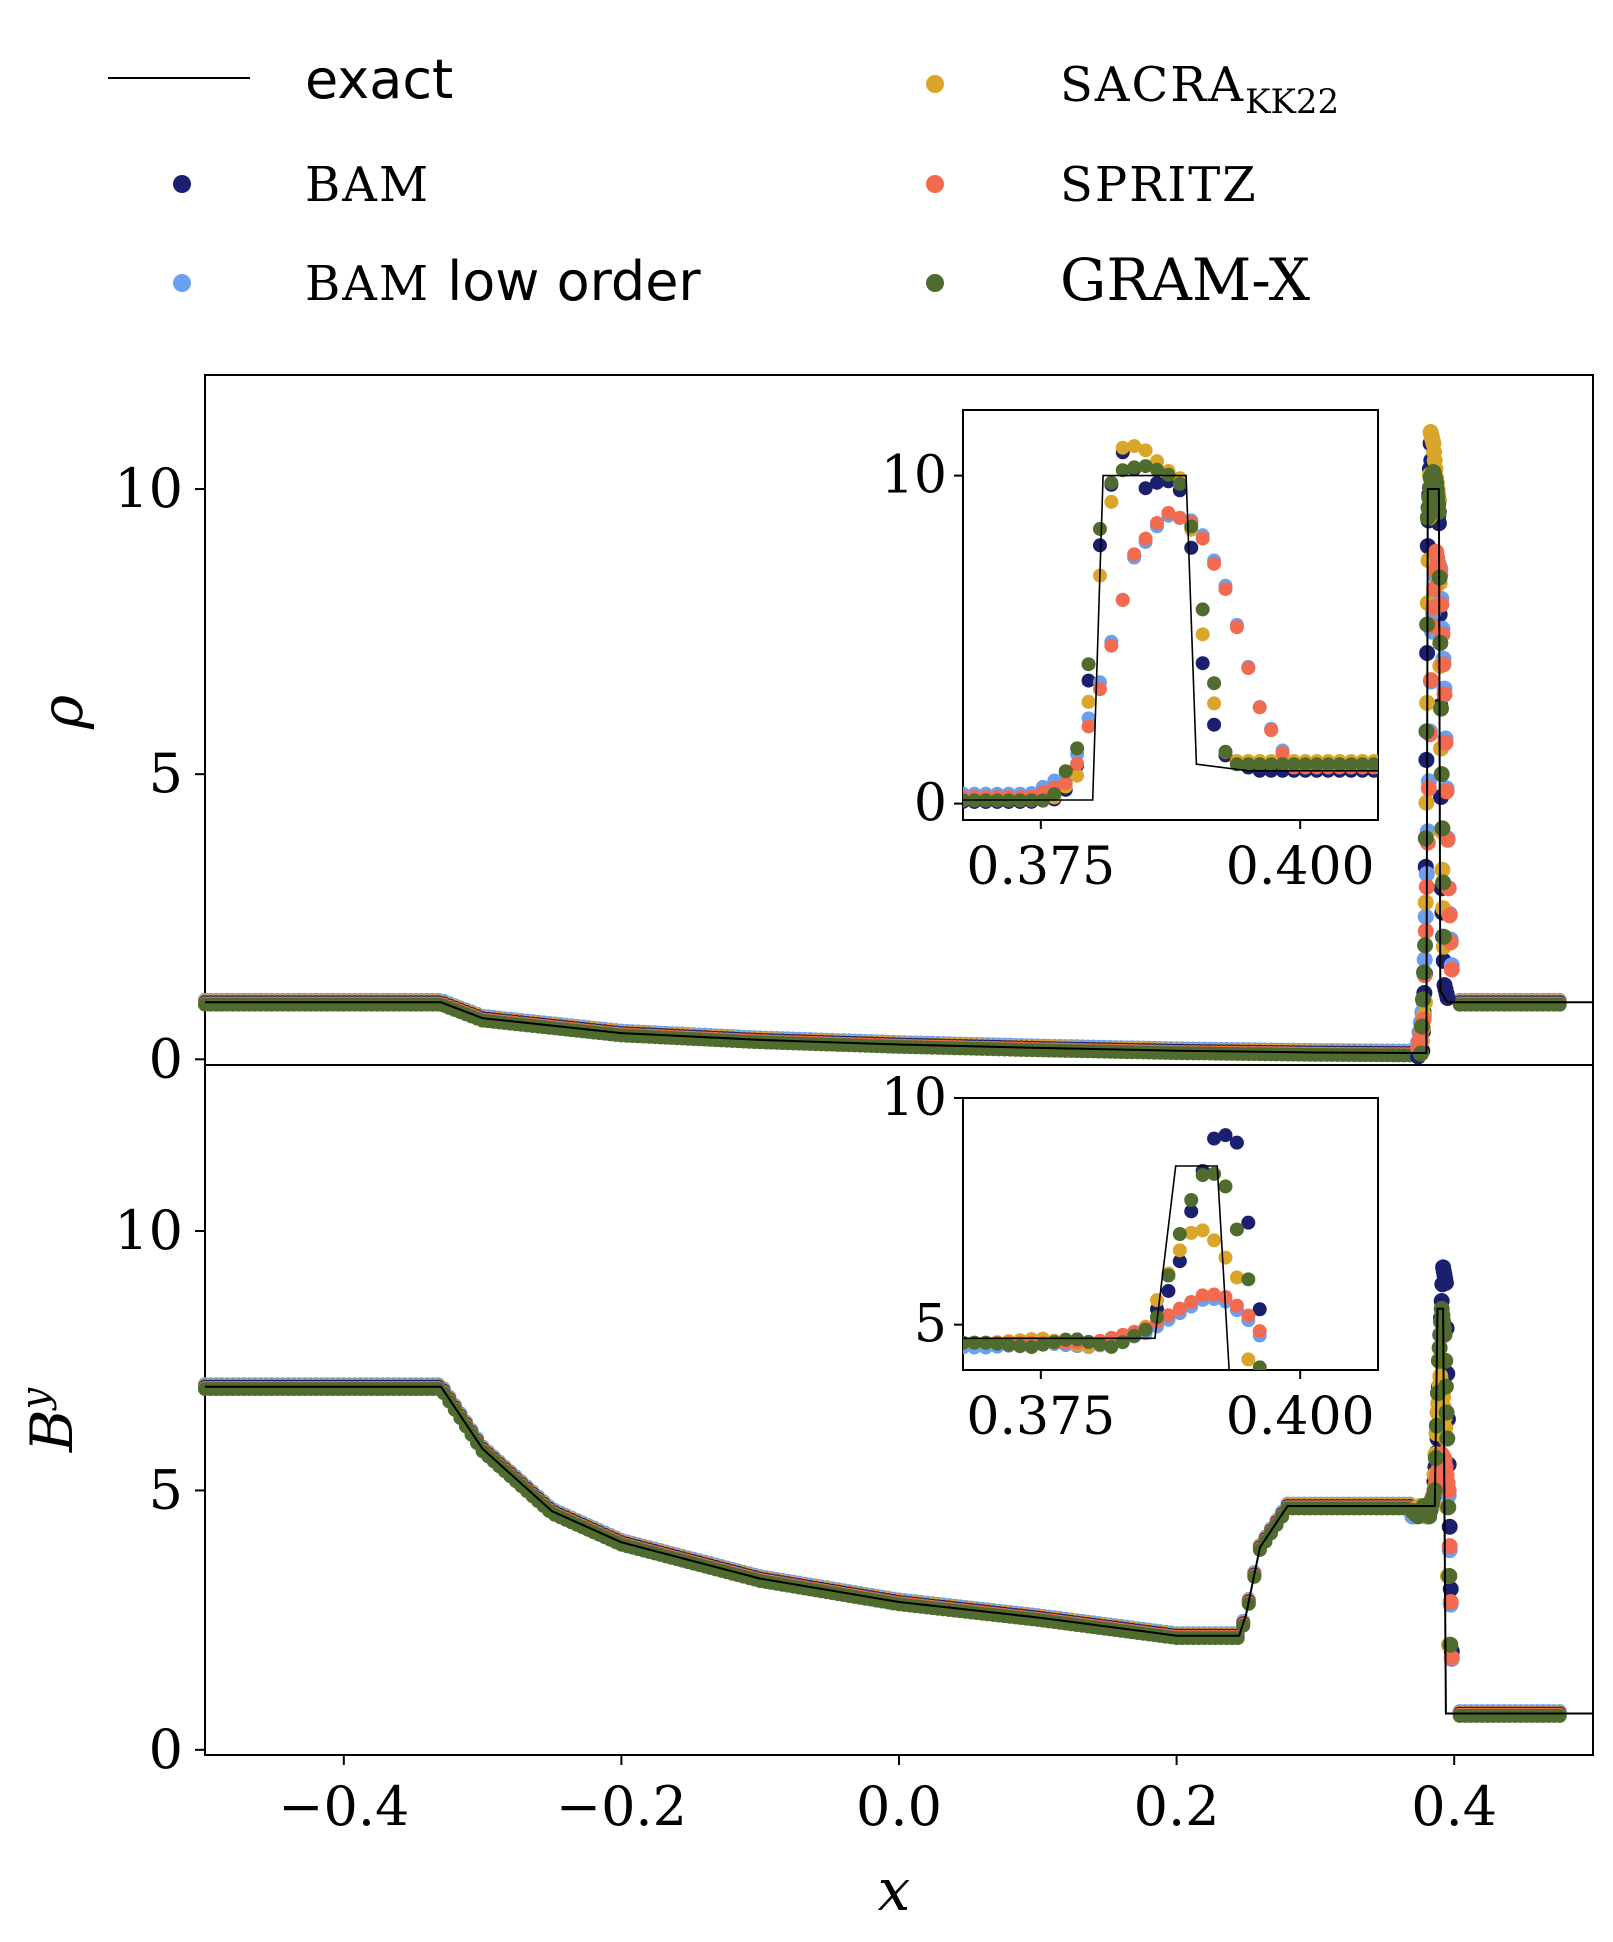 The height and width of the screenshot is (1942, 1613). Describe the element at coordinates (1449, 1526) in the screenshot. I see `point-bam` at that location.